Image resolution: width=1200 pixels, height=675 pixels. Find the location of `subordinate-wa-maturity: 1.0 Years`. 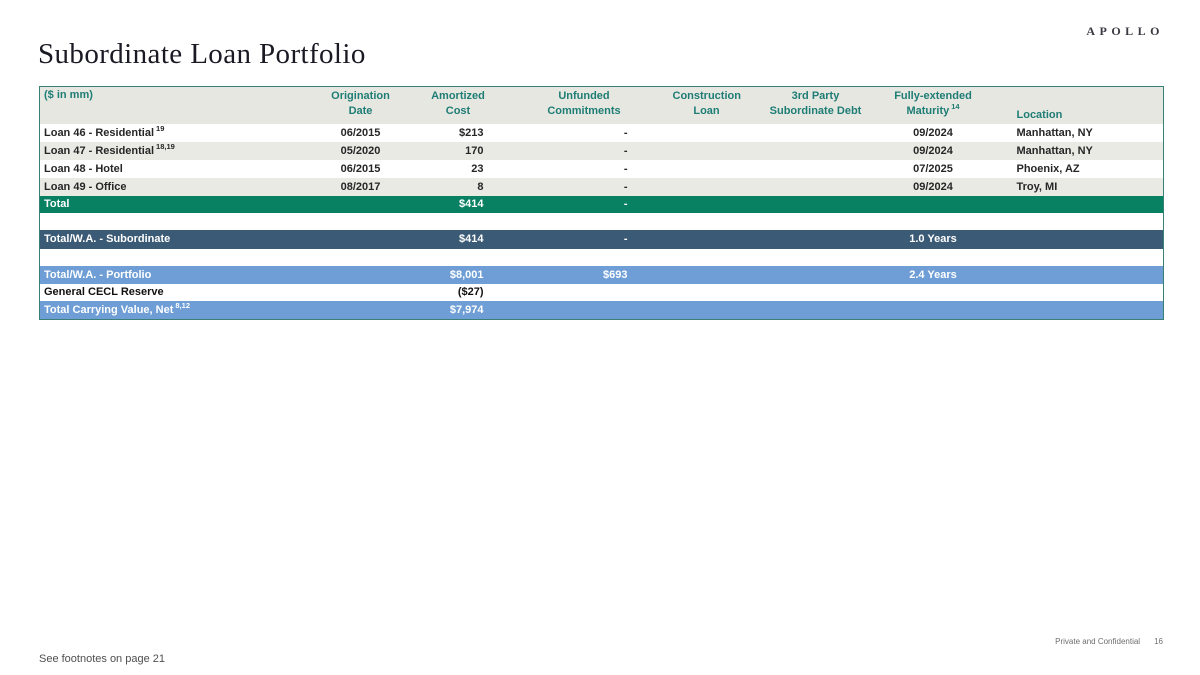

subordinate-wa-maturity: 1.0 Years is located at coordinates (933, 239).